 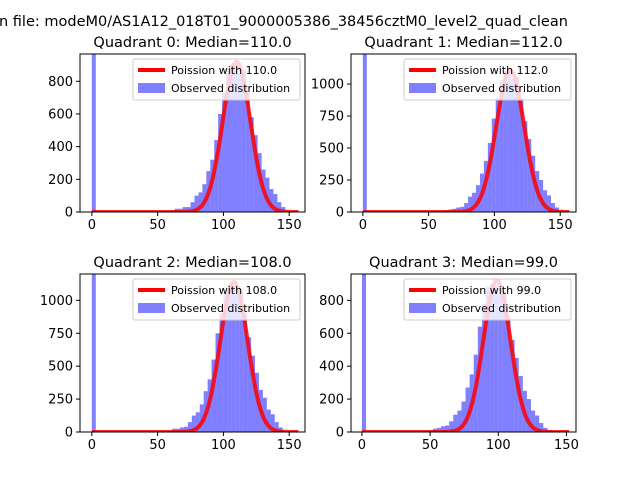 I want to click on legend: Poission with 99.0 Observed distribution, so click(x=487, y=299).